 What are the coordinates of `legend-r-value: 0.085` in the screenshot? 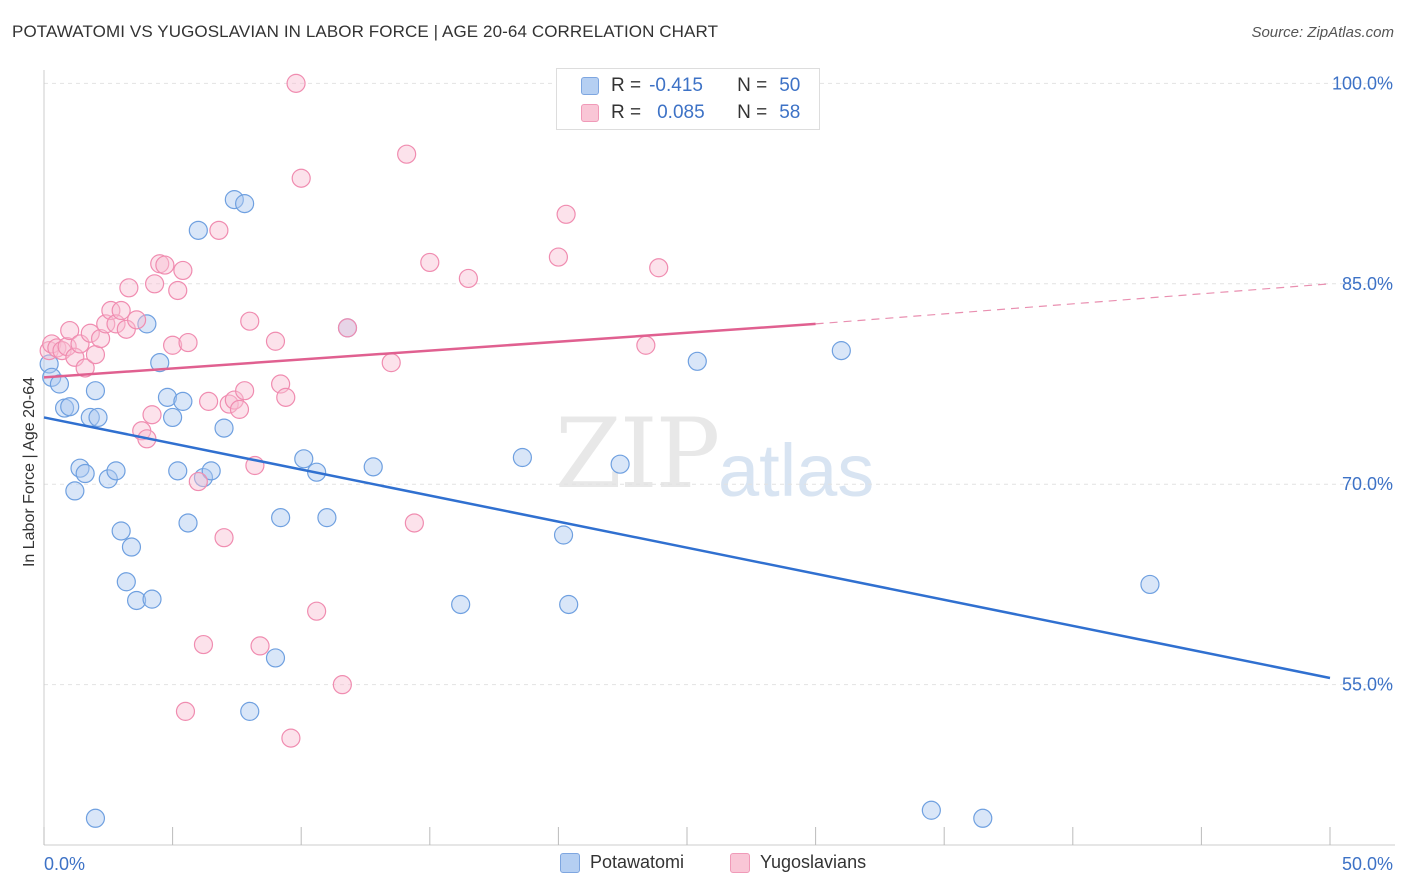 It's located at (681, 112).